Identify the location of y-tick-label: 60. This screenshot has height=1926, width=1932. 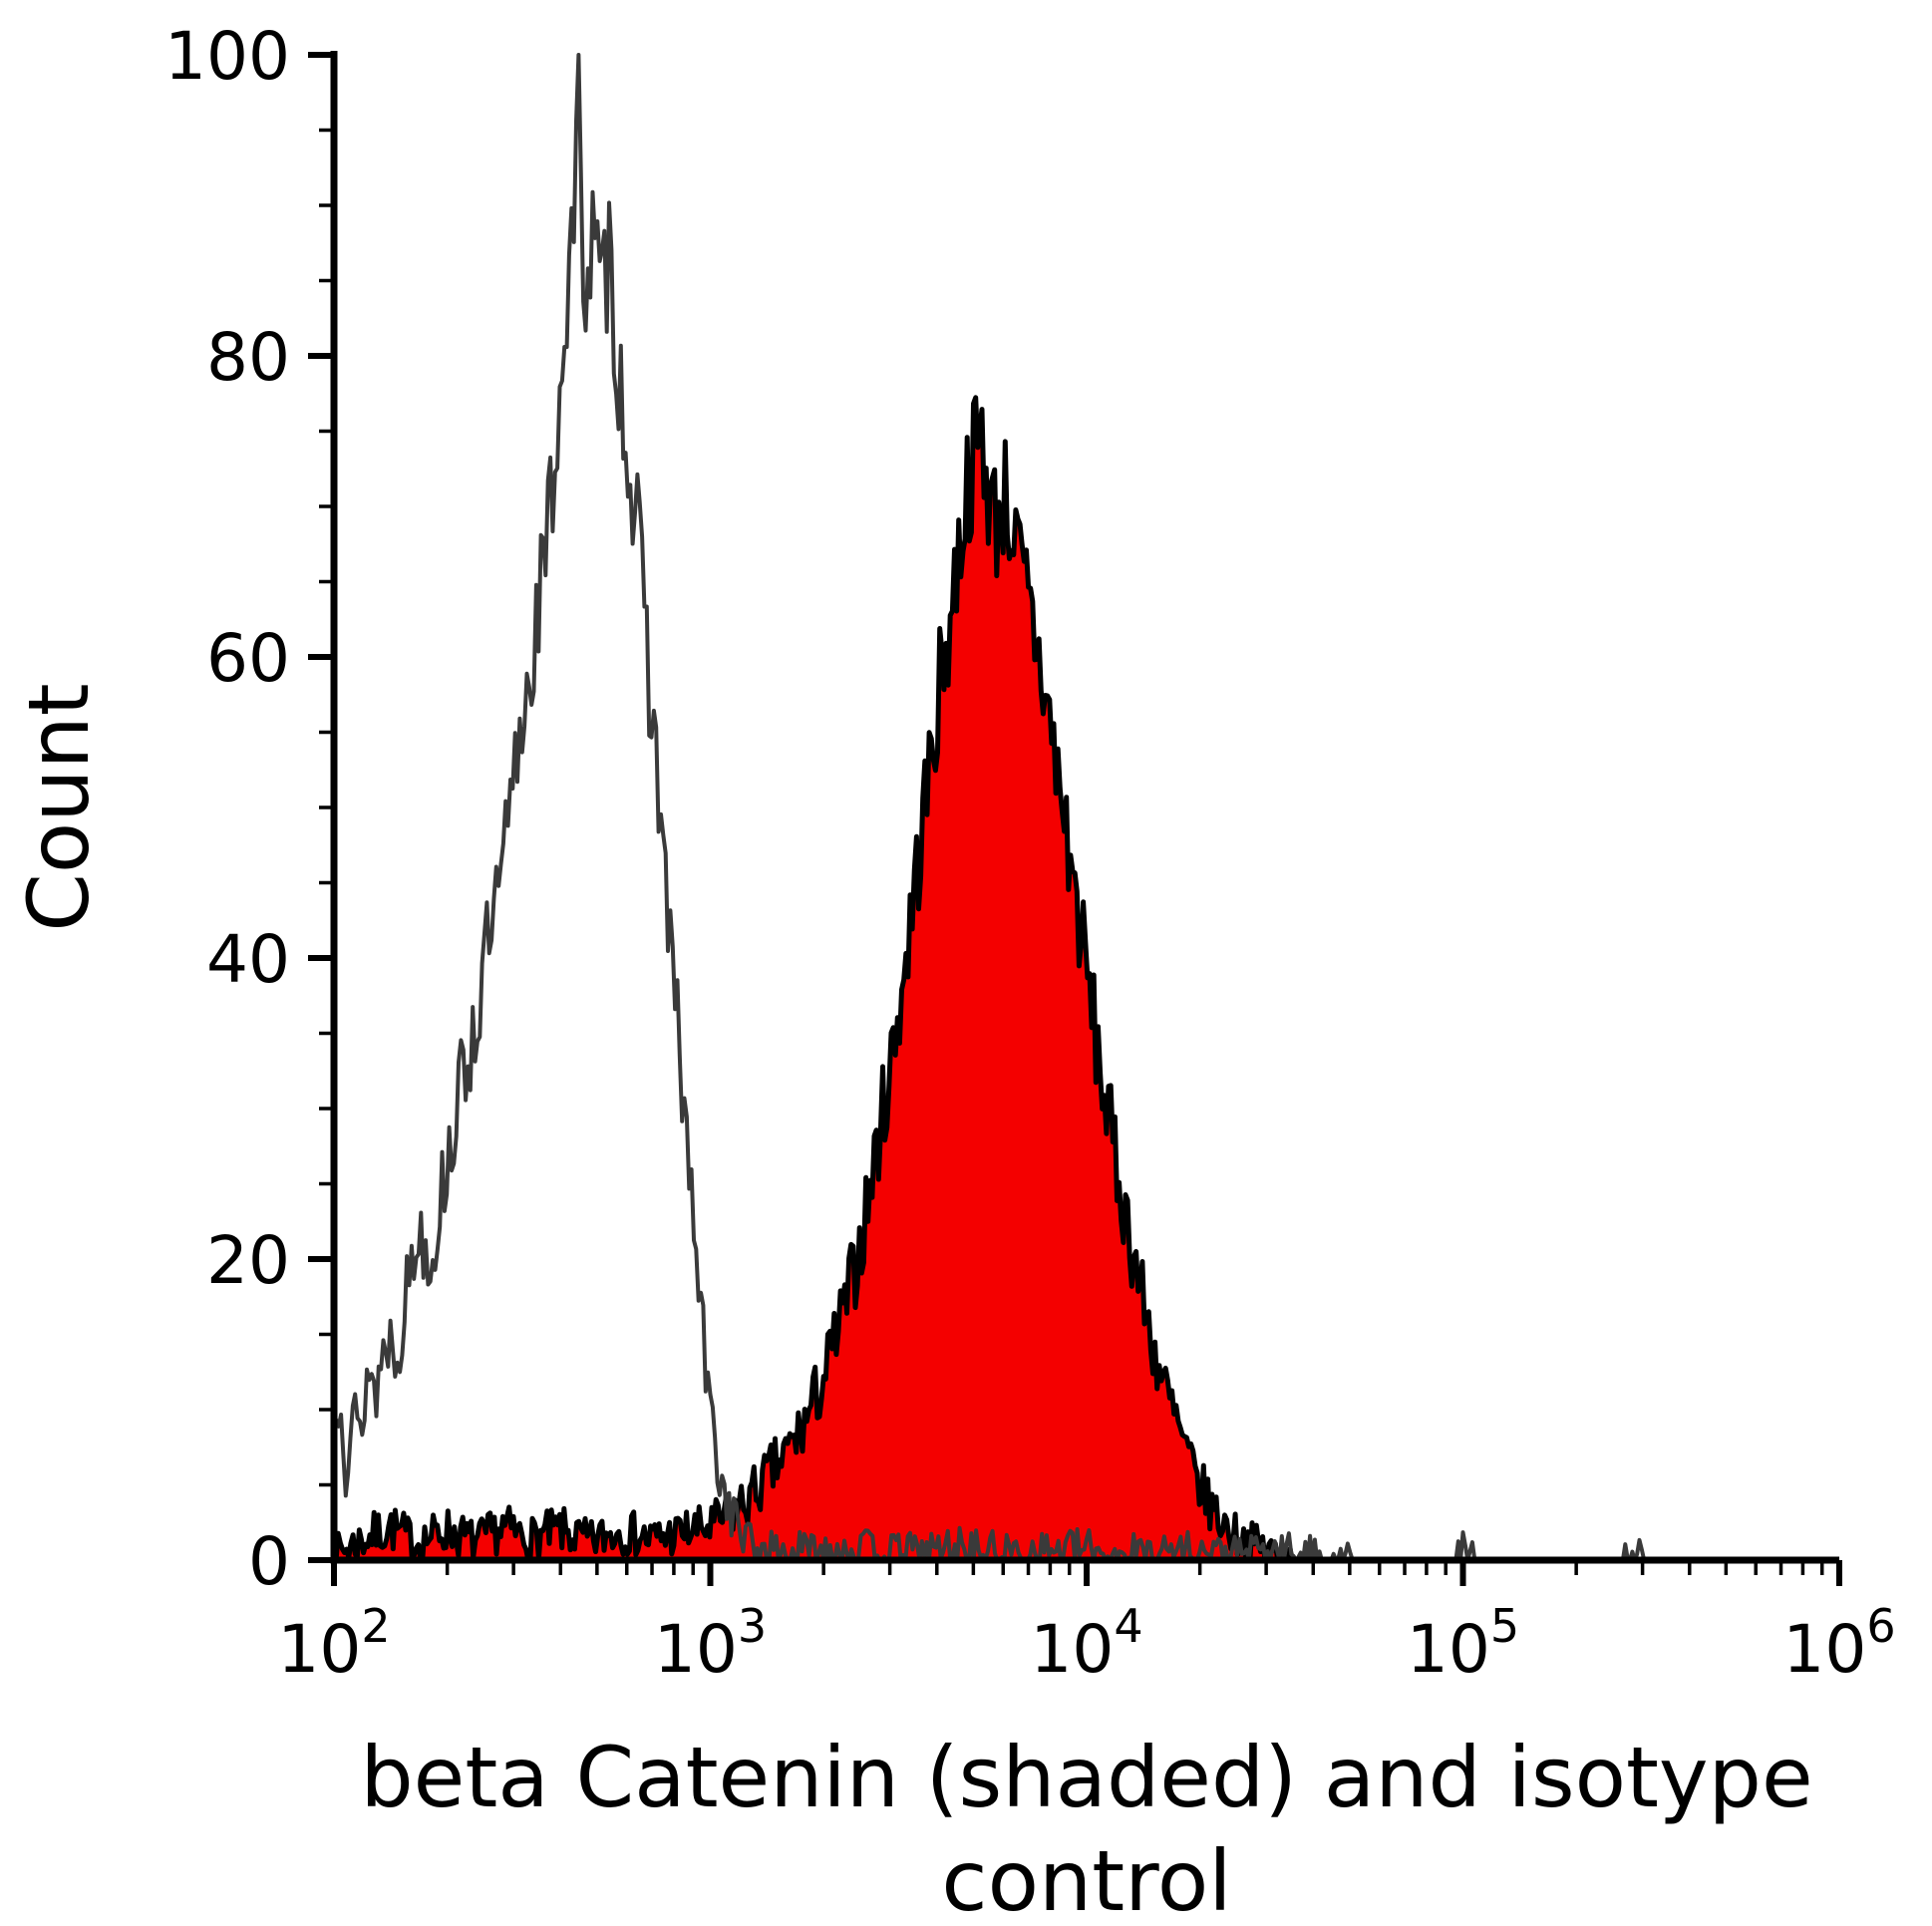
(248, 658).